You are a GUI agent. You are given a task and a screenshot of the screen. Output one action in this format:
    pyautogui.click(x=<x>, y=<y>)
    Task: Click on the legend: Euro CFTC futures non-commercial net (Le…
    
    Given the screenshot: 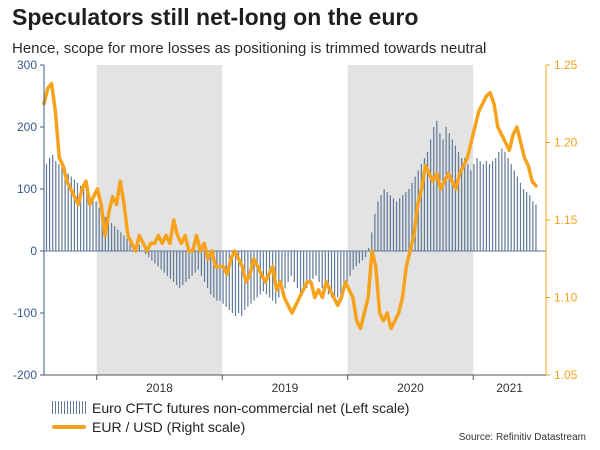 What is the action you would take?
    pyautogui.click(x=230, y=417)
    